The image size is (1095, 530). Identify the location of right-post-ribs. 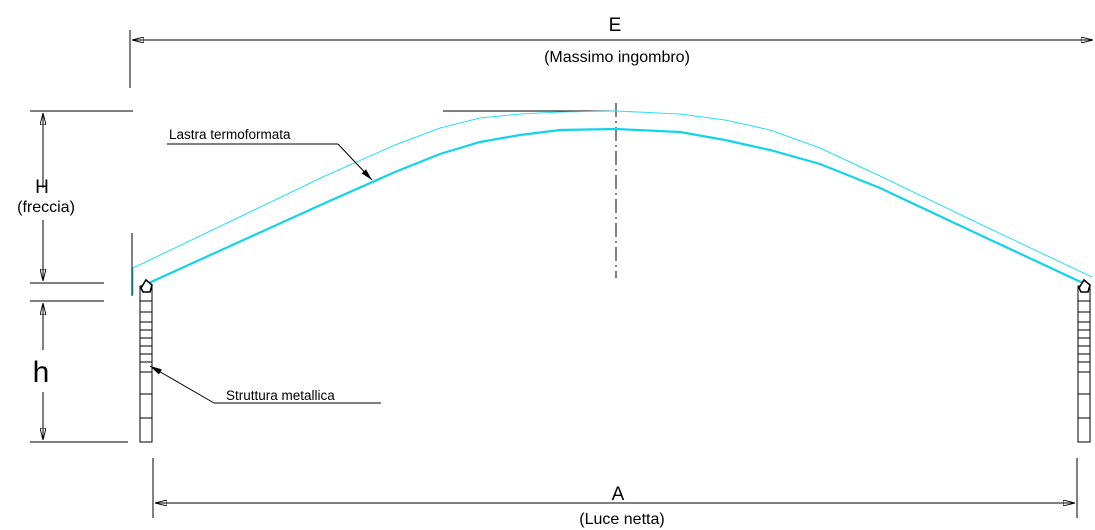
(1084, 365).